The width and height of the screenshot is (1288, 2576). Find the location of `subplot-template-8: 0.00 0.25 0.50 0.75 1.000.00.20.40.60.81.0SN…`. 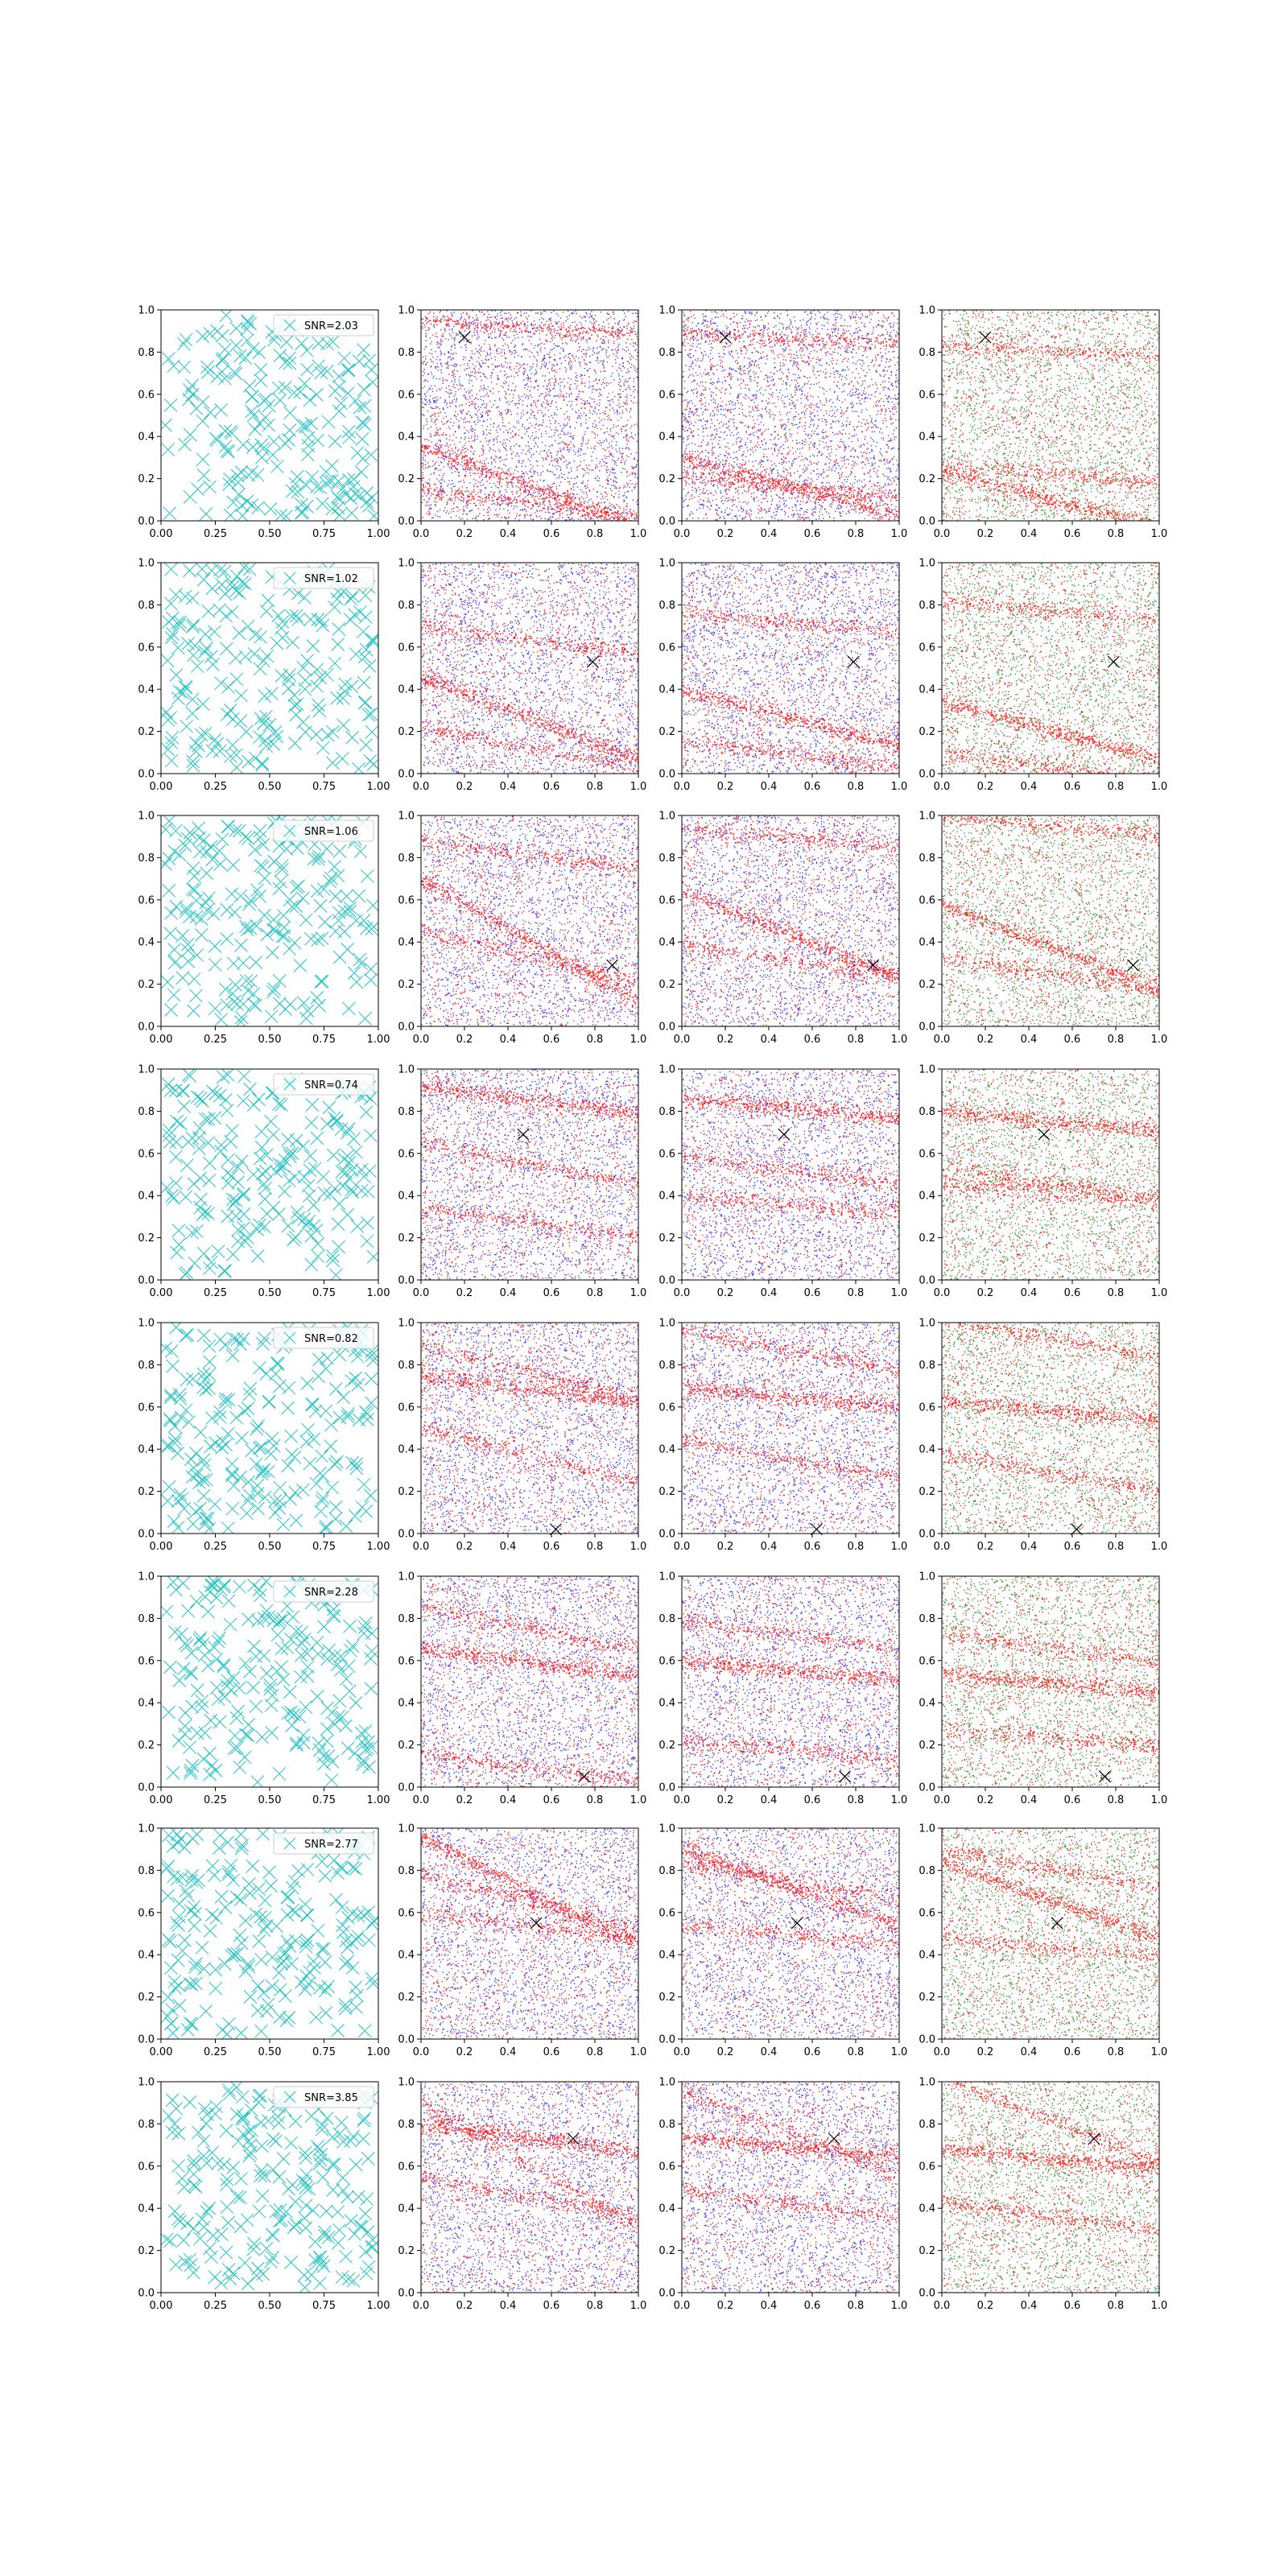

subplot-template-8: 0.00 0.25 0.50 0.75 1.000.00.20.40.60.81.0SN… is located at coordinates (264, 2195).